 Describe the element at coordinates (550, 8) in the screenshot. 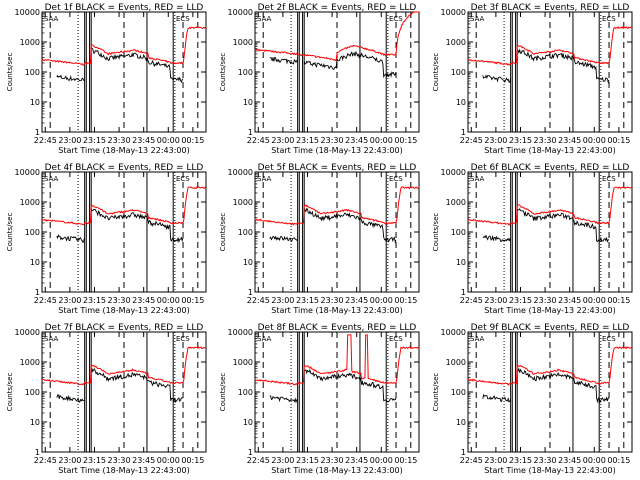

I see `panel-title: Det 3f BLACK = Events, RED = LLD` at that location.